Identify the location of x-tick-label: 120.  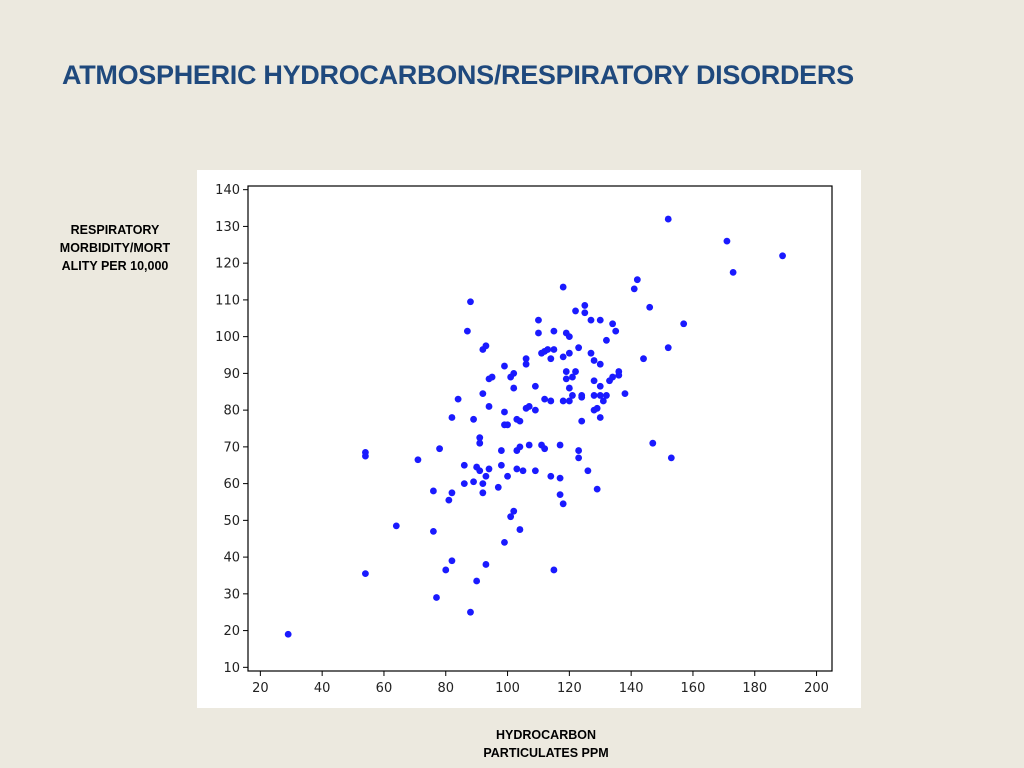
(569, 688).